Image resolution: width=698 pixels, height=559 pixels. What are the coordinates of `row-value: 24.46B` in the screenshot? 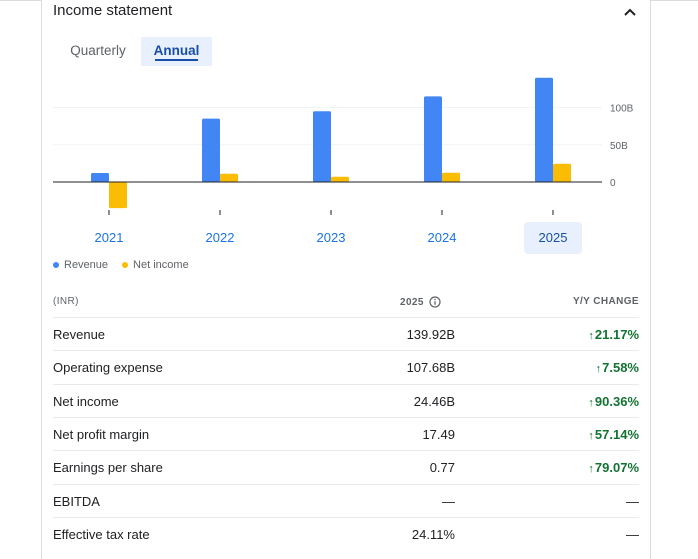 It's located at (434, 401).